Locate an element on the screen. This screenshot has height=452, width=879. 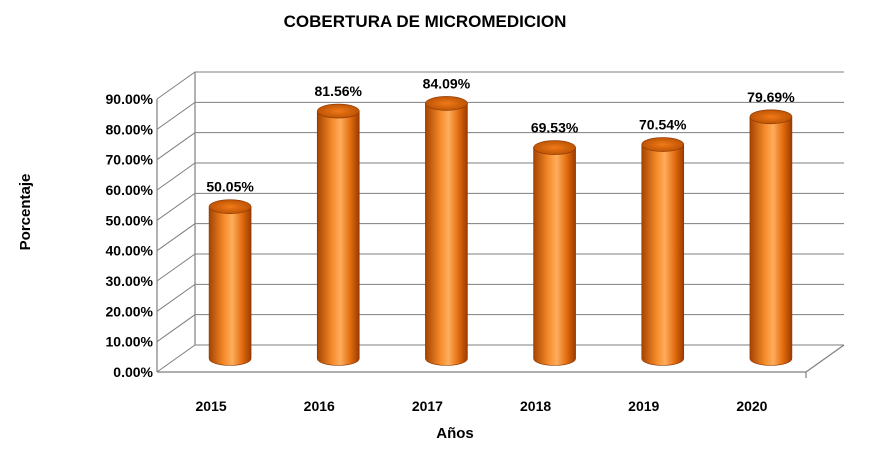
data-label: 81.56% is located at coordinates (339, 91).